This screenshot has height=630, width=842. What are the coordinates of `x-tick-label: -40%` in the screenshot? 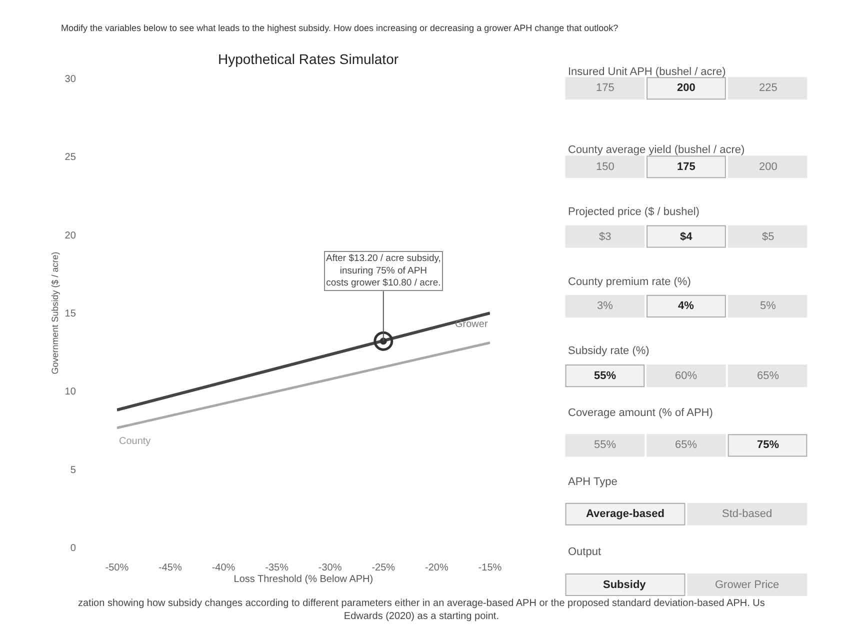 It's located at (224, 568).